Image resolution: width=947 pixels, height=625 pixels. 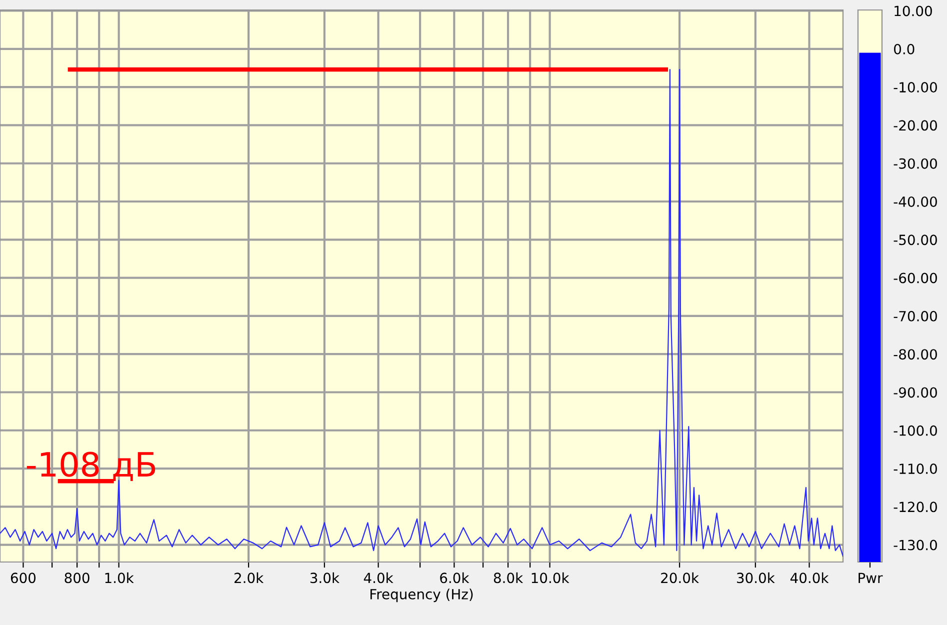 What do you see at coordinates (904, 49) in the screenshot?
I see `y-tick-label: 0.0` at bounding box center [904, 49].